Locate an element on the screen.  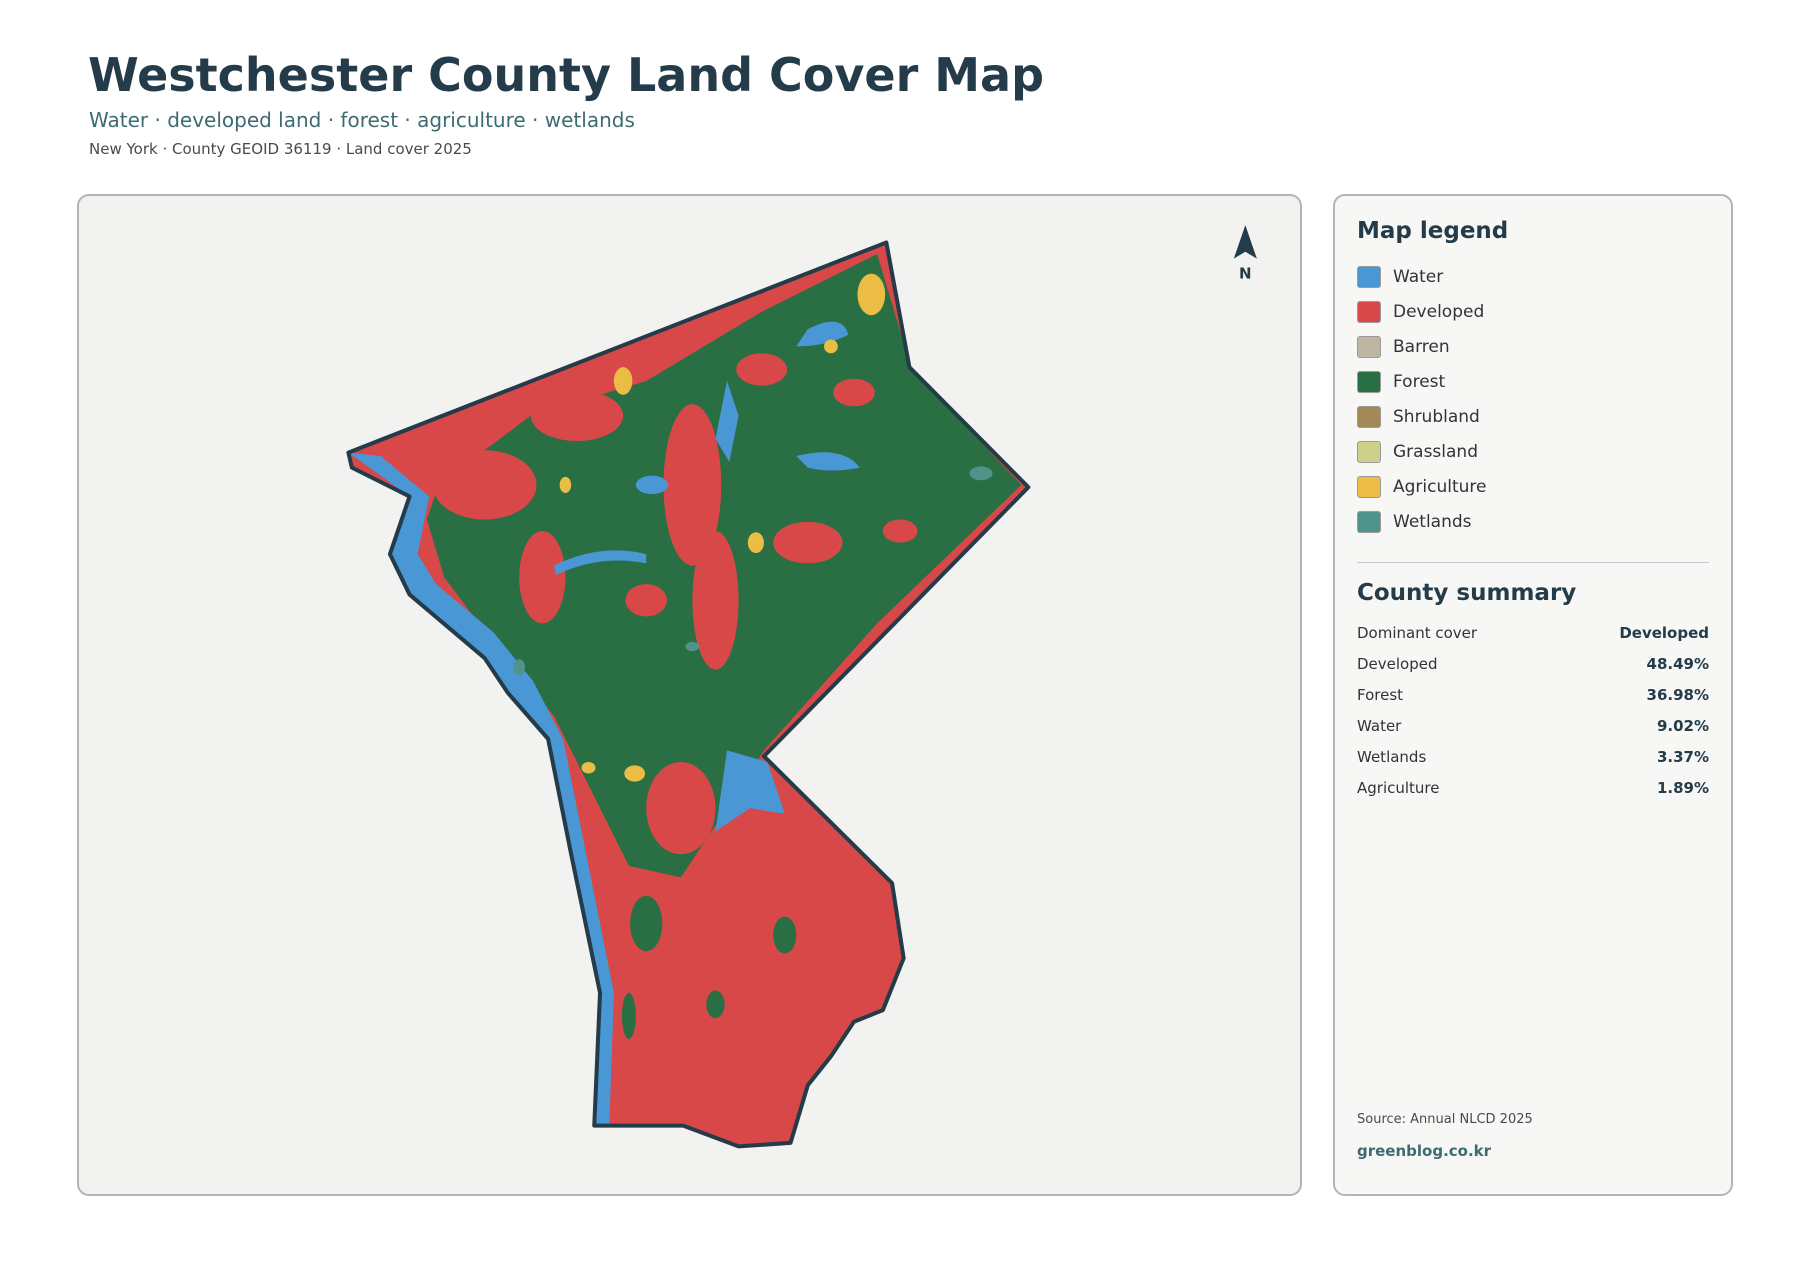
agriculture-patches is located at coordinates (722, 527).